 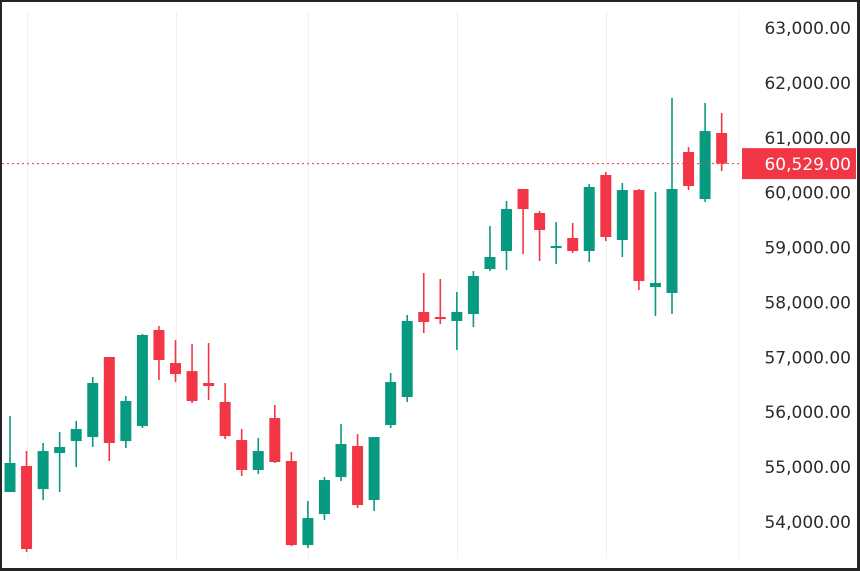 I want to click on price-axis-tick-label: 63,000.00, so click(x=807, y=29).